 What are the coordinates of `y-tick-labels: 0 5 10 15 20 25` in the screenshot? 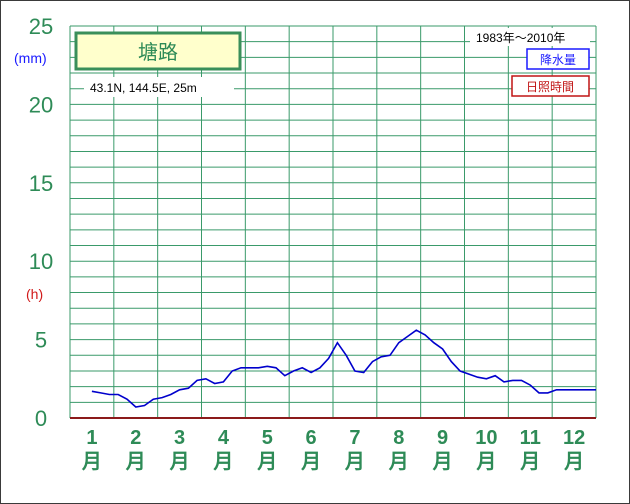 It's located at (41, 222).